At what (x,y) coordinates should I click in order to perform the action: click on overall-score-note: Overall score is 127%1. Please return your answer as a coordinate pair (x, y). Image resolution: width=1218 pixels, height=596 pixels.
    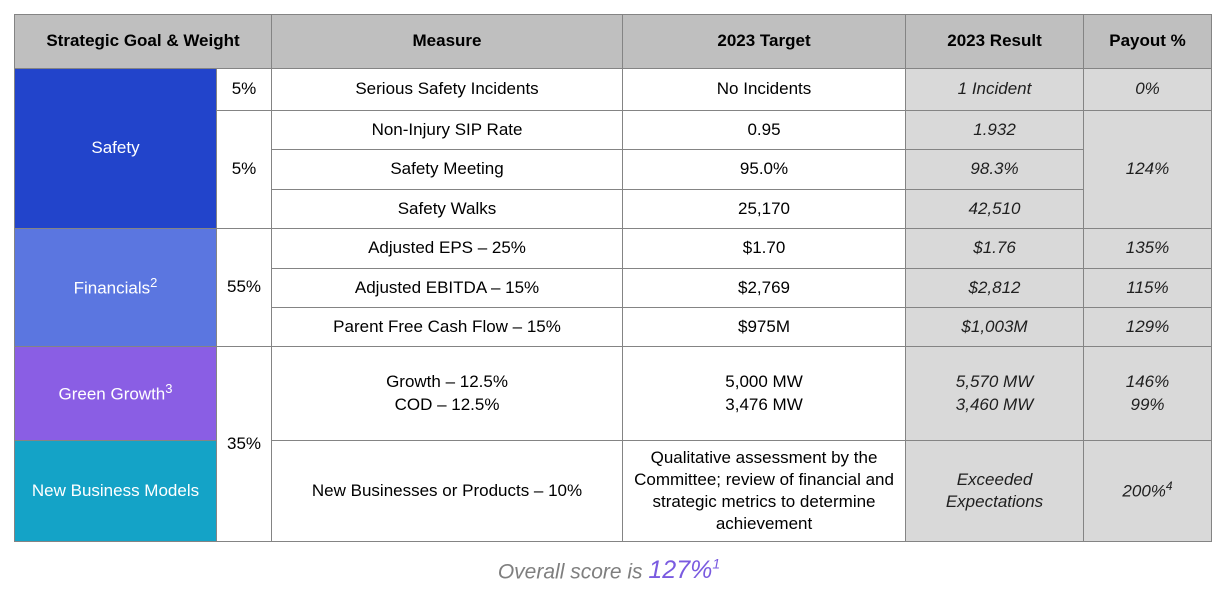
    Looking at the image, I should click on (609, 570).